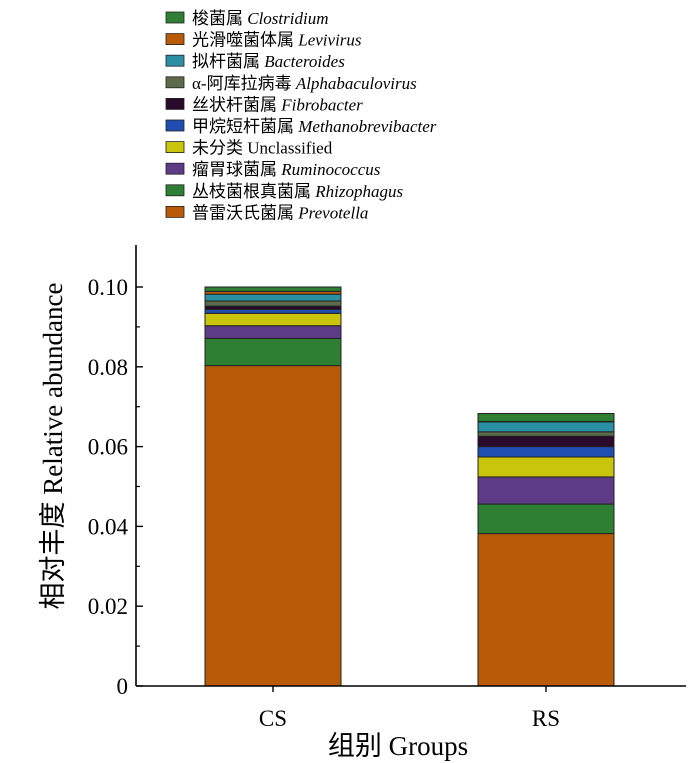  I want to click on bar-stack-cs, so click(273, 486).